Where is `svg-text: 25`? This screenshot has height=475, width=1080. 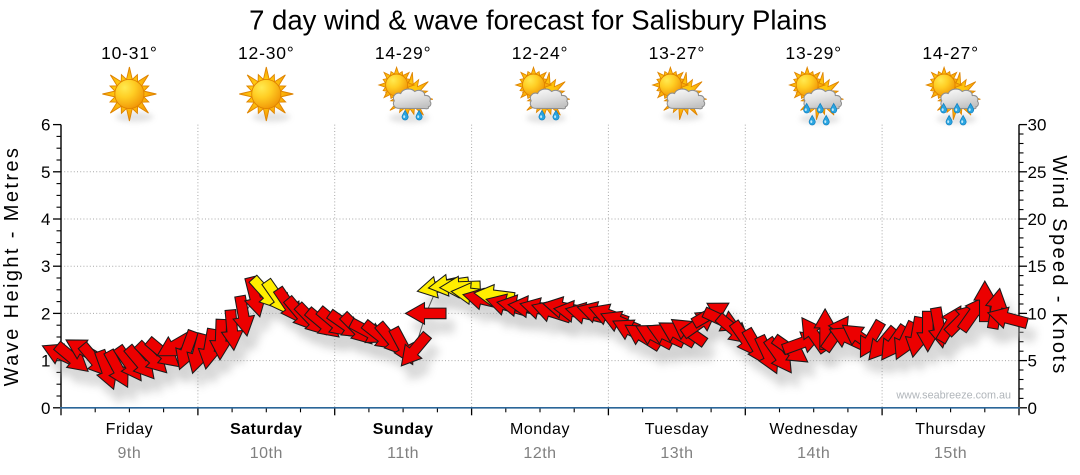 svg-text: 25 is located at coordinates (1037, 172).